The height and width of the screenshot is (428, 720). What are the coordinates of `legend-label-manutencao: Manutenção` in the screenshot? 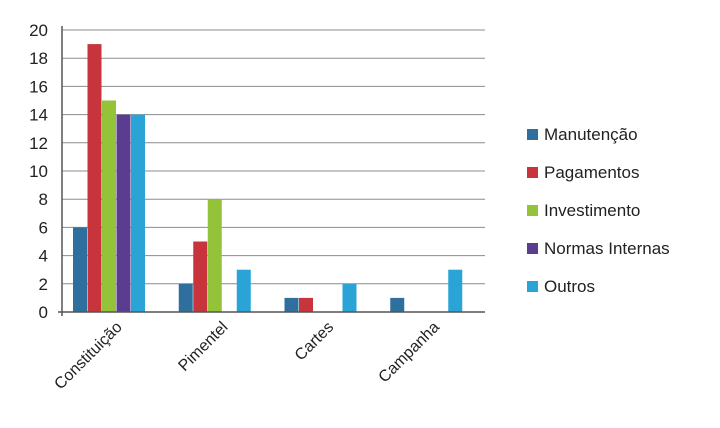 It's located at (591, 134).